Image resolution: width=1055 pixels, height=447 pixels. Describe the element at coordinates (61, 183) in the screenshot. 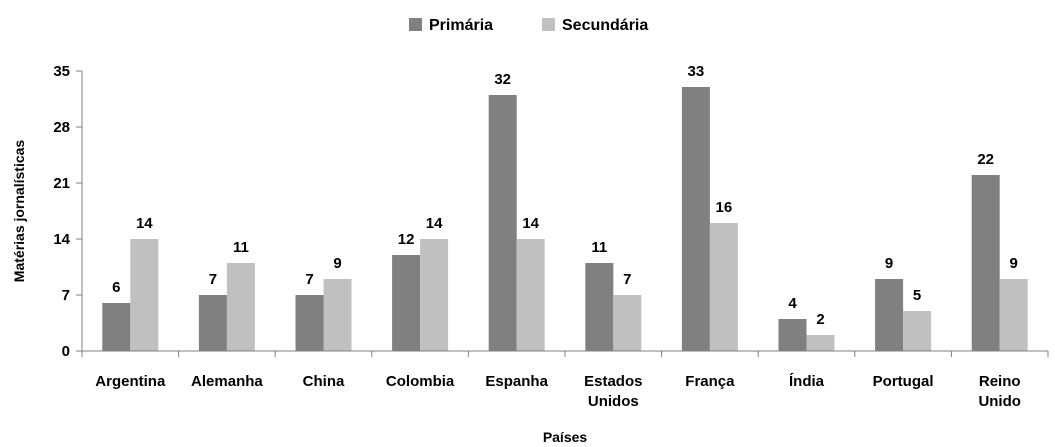

I see `y-tick-label: 21` at that location.